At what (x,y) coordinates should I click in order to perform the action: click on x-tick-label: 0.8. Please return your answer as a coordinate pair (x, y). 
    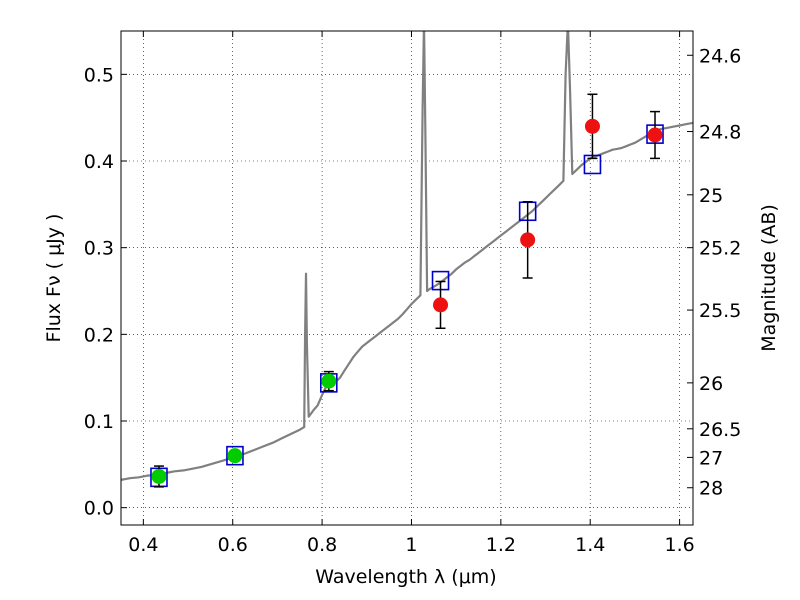
    Looking at the image, I should click on (322, 545).